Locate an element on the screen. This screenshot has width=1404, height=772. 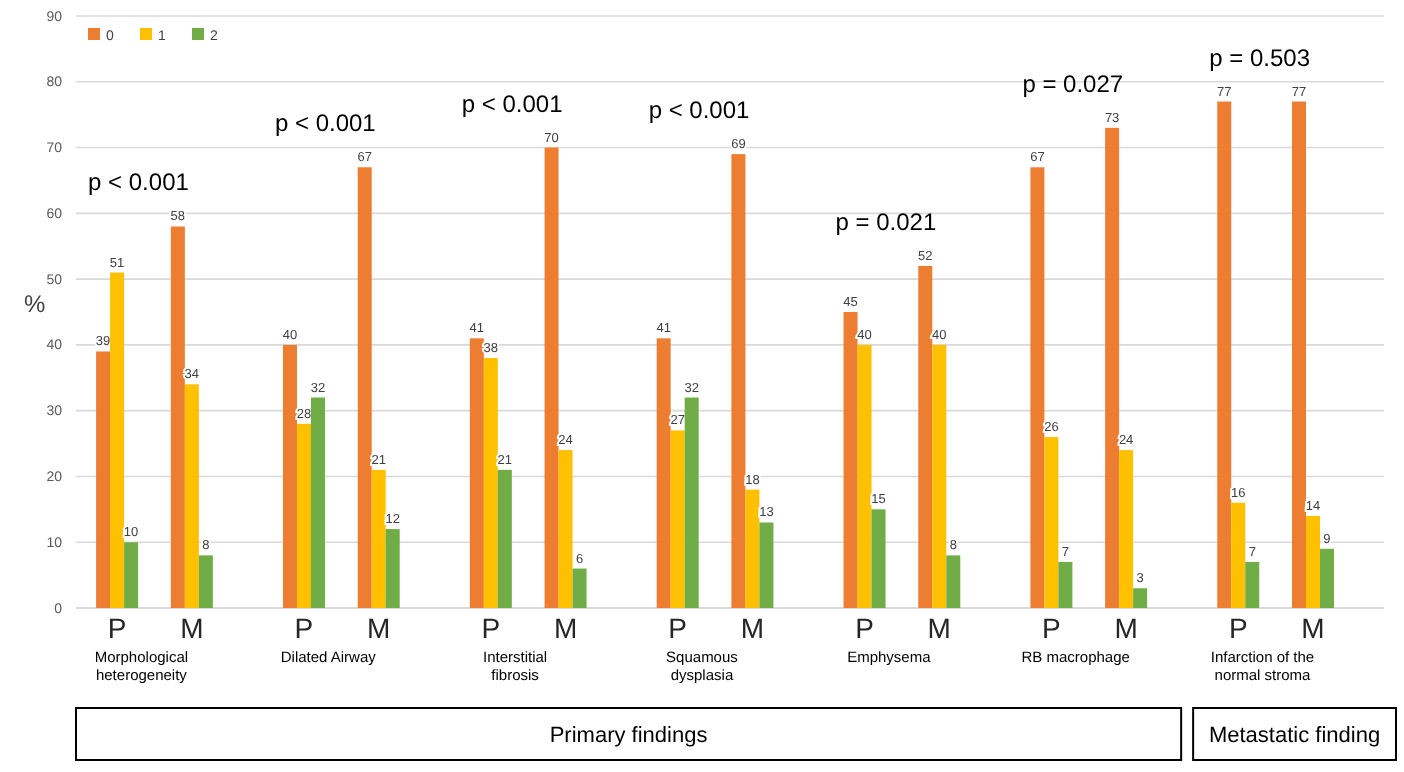
text: Metastatic finding is located at coordinates (1294, 736).